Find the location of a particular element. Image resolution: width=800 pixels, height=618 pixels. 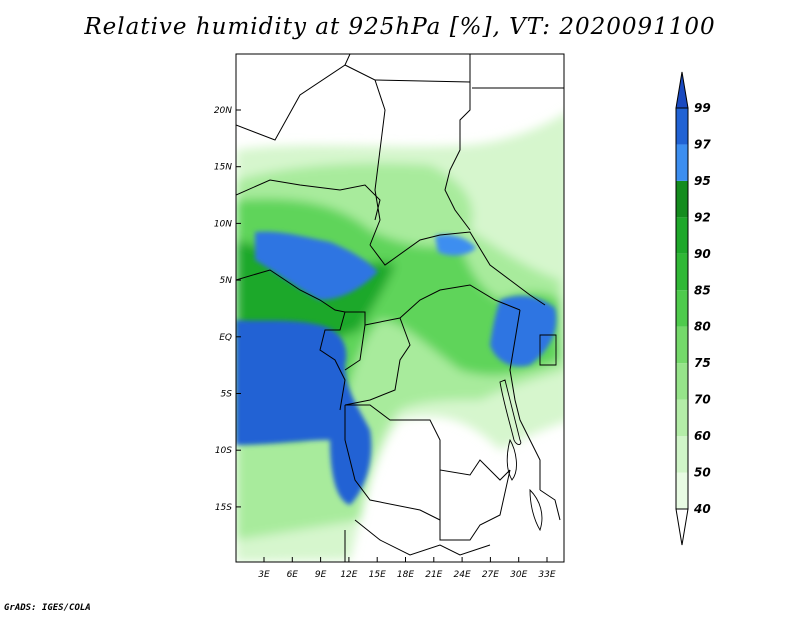

lat-tick-label: EQ is located at coordinates (225, 338).